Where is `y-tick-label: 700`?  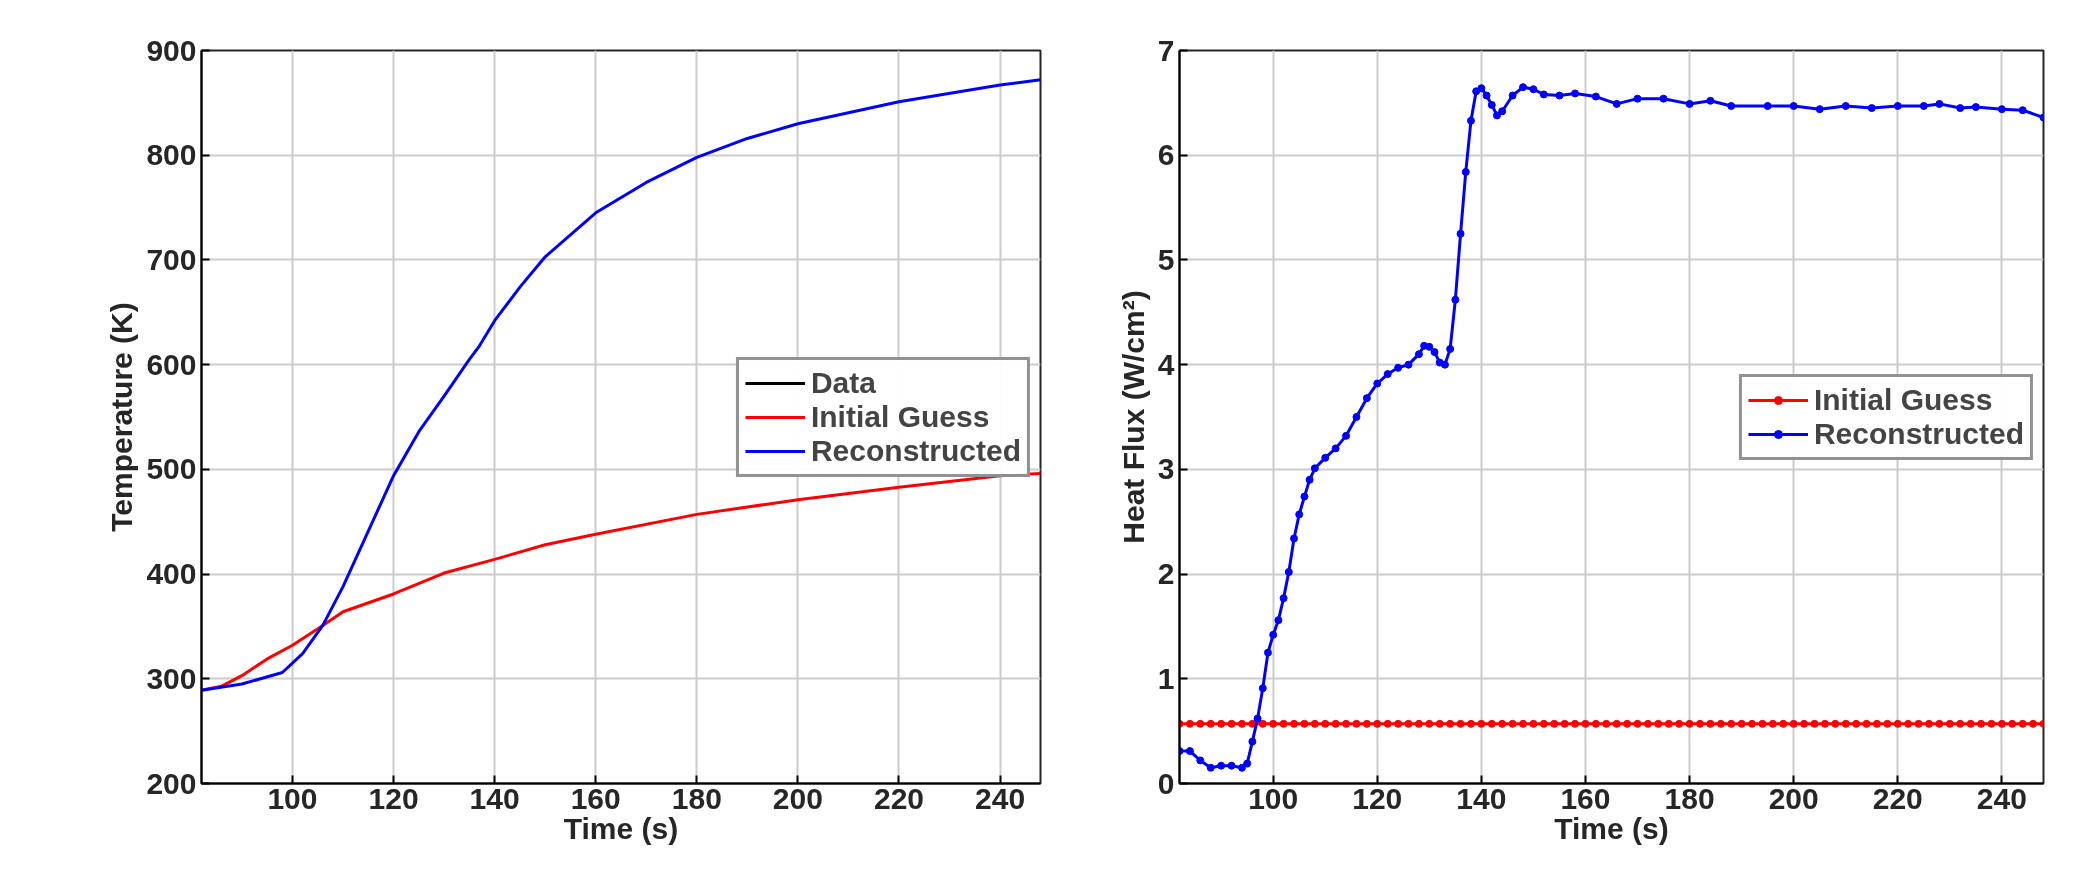
y-tick-label: 700 is located at coordinates (171, 259).